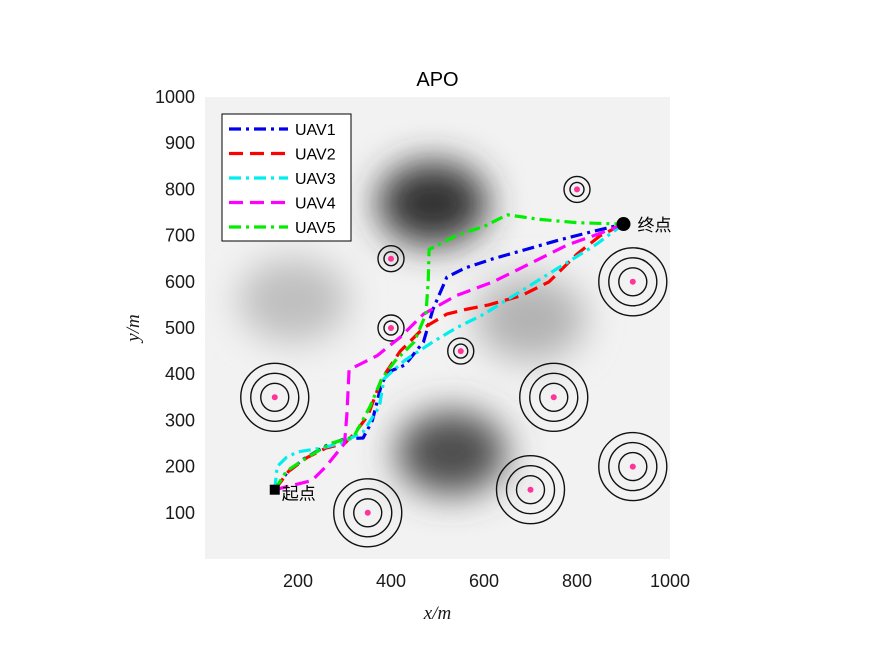 The width and height of the screenshot is (875, 656). What do you see at coordinates (391, 581) in the screenshot?
I see `x-tick-label: 400` at bounding box center [391, 581].